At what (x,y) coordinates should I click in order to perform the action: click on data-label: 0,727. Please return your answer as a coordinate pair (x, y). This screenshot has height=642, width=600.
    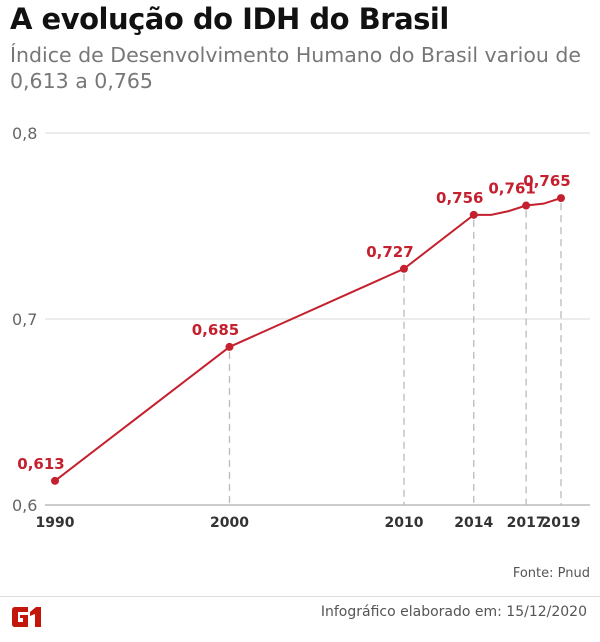
    Looking at the image, I should click on (389, 252).